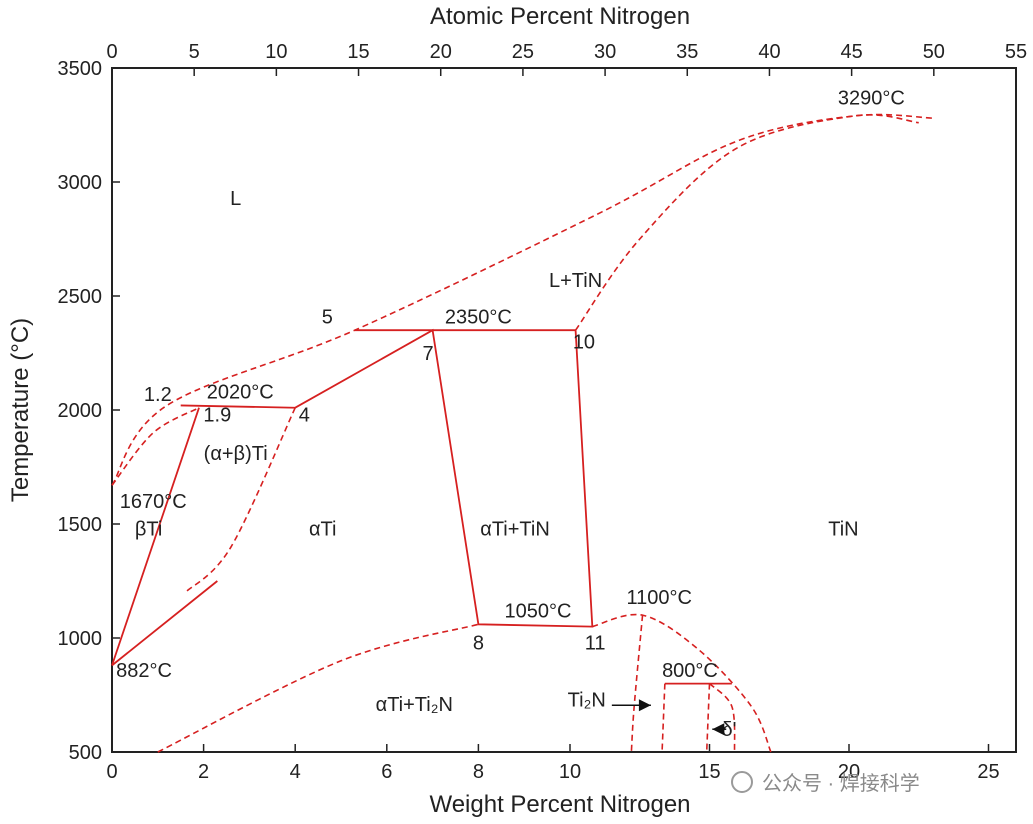  I want to click on region-annotation: 3290°C, so click(871, 98).